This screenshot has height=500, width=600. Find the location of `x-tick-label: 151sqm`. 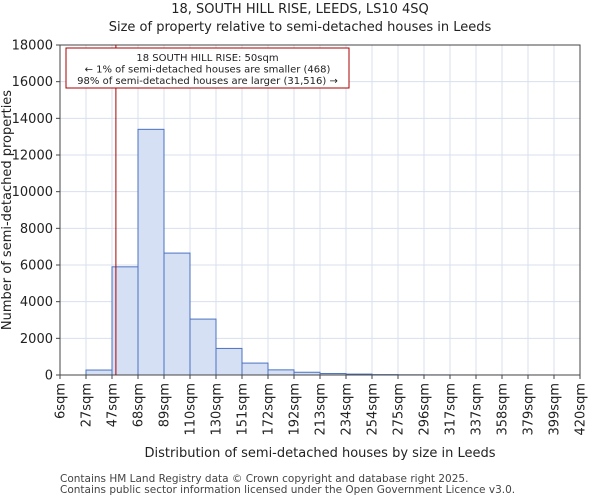

x-tick-label: 151sqm is located at coordinates (243, 409).